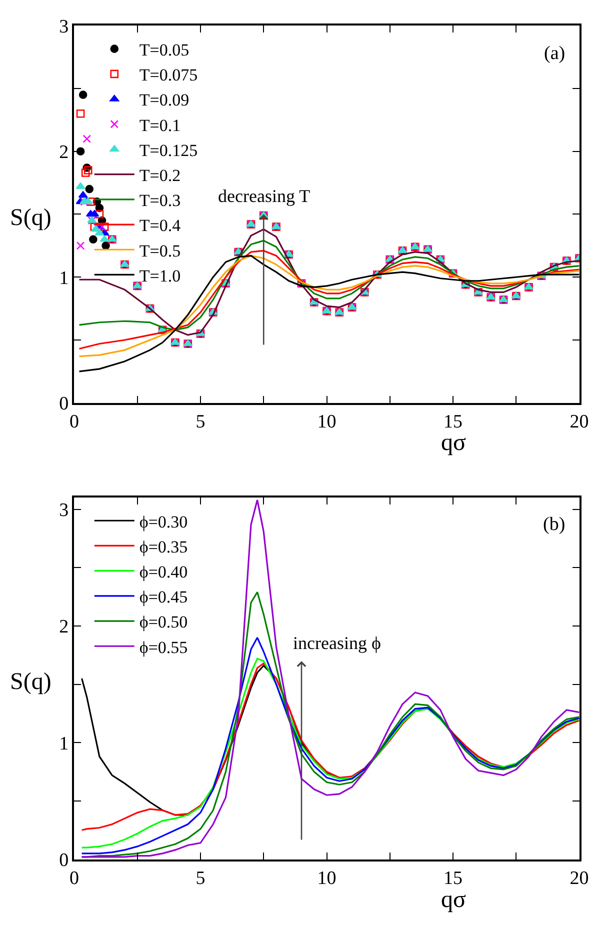 The width and height of the screenshot is (600, 926). What do you see at coordinates (164, 50) in the screenshot?
I see `legend-label: T=0.05` at bounding box center [164, 50].